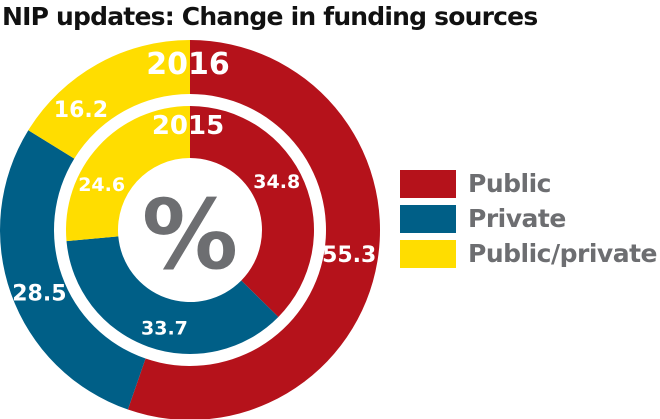 The width and height of the screenshot is (660, 419). Describe the element at coordinates (190, 235) in the screenshot. I see `percent-center-label: %` at that location.